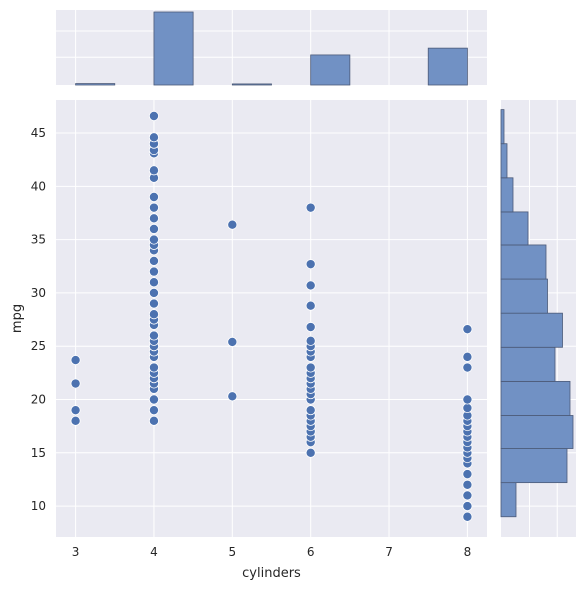  What do you see at coordinates (38, 133) in the screenshot?
I see `y-tick-label: 45` at bounding box center [38, 133].